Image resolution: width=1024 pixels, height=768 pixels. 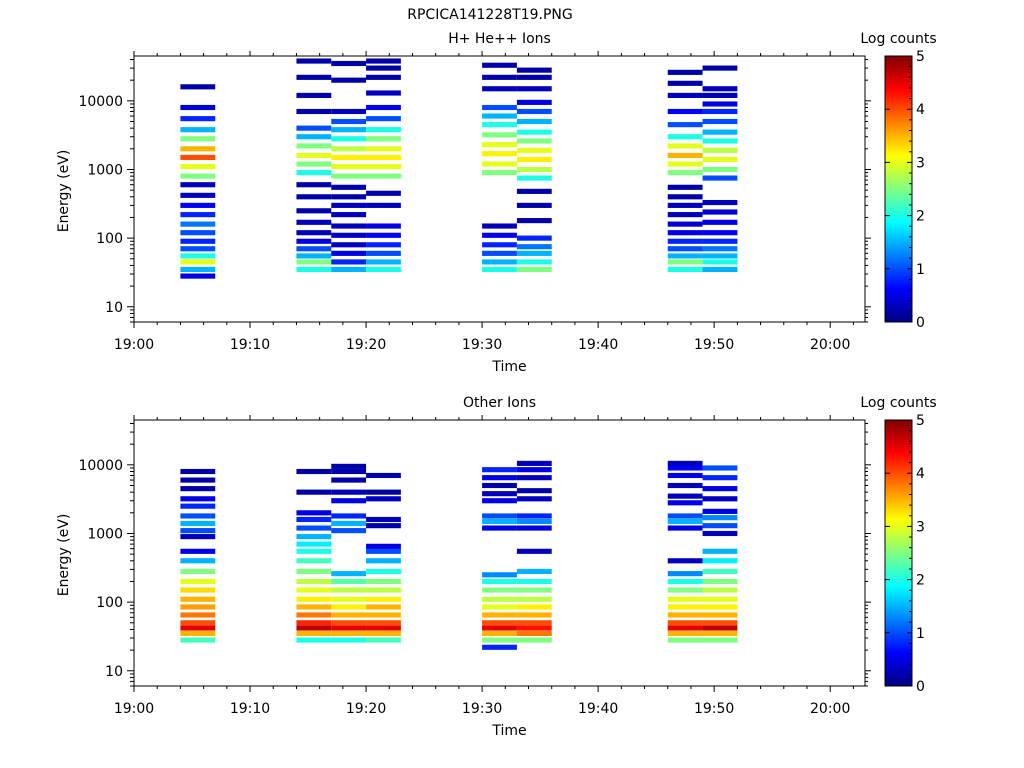 I want to click on x-tick-label: 20:00, so click(x=830, y=709).